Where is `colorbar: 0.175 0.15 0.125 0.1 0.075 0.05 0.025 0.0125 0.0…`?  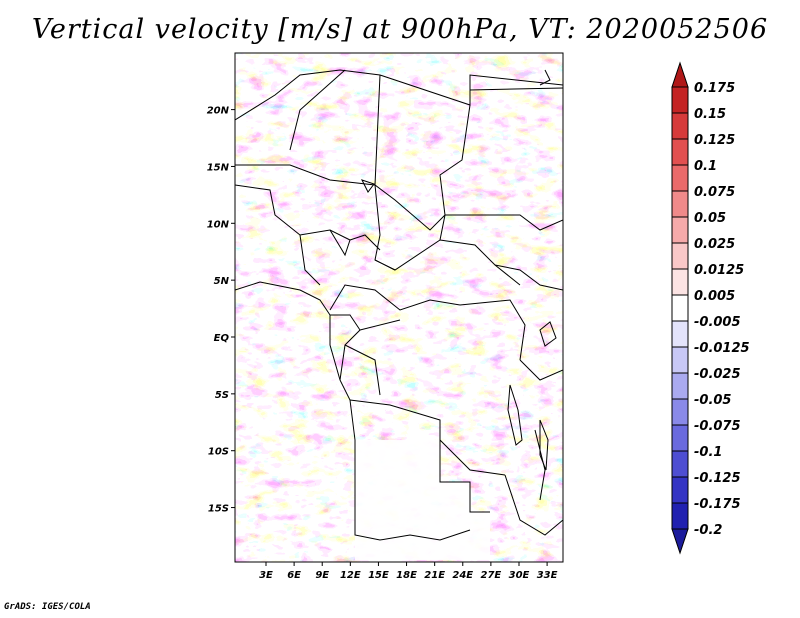
colorbar: 0.175 0.15 0.125 0.1 0.075 0.05 0.025 0.0125 0.0… is located at coordinates (710, 308).